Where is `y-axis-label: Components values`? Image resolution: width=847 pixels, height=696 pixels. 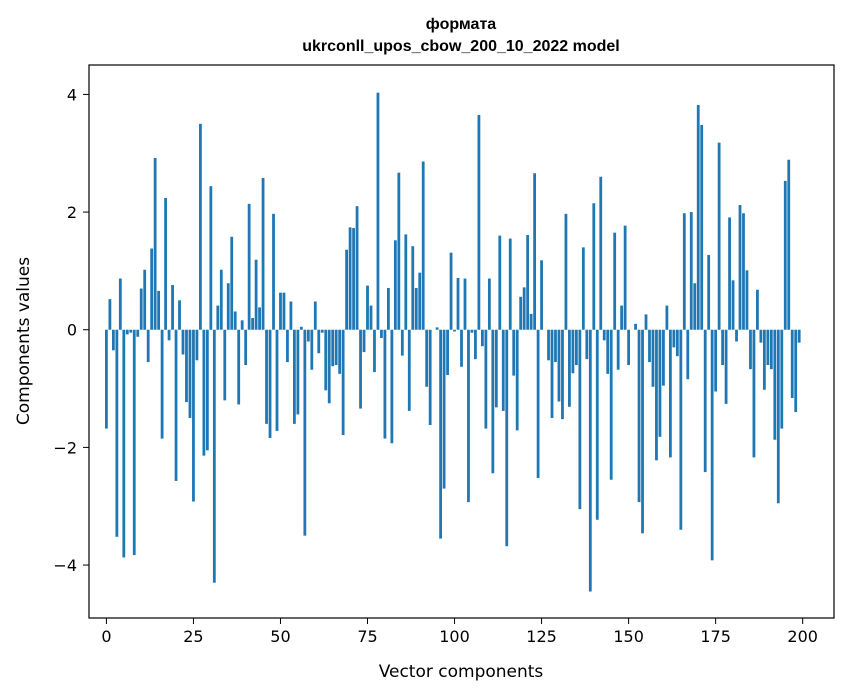 y-axis-label: Components values is located at coordinates (24, 341).